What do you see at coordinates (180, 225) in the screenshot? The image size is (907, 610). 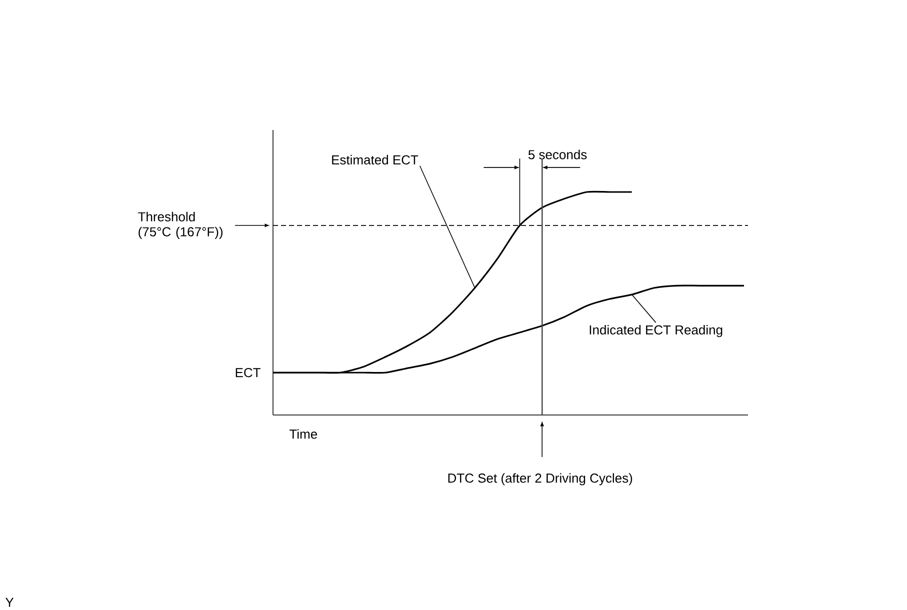 I see `ref-line-label: Threshold (75°C (167°F))` at bounding box center [180, 225].